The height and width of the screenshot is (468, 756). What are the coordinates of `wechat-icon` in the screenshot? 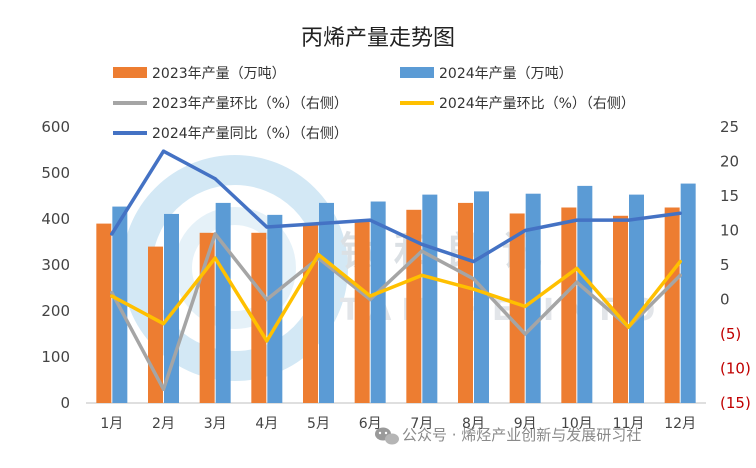 It's located at (387, 436).